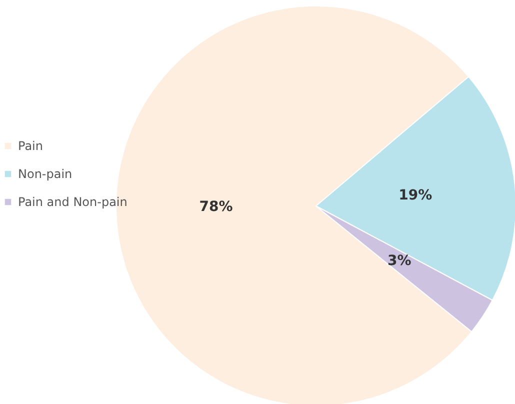 The width and height of the screenshot is (515, 404). I want to click on data-label: 3%, so click(399, 261).